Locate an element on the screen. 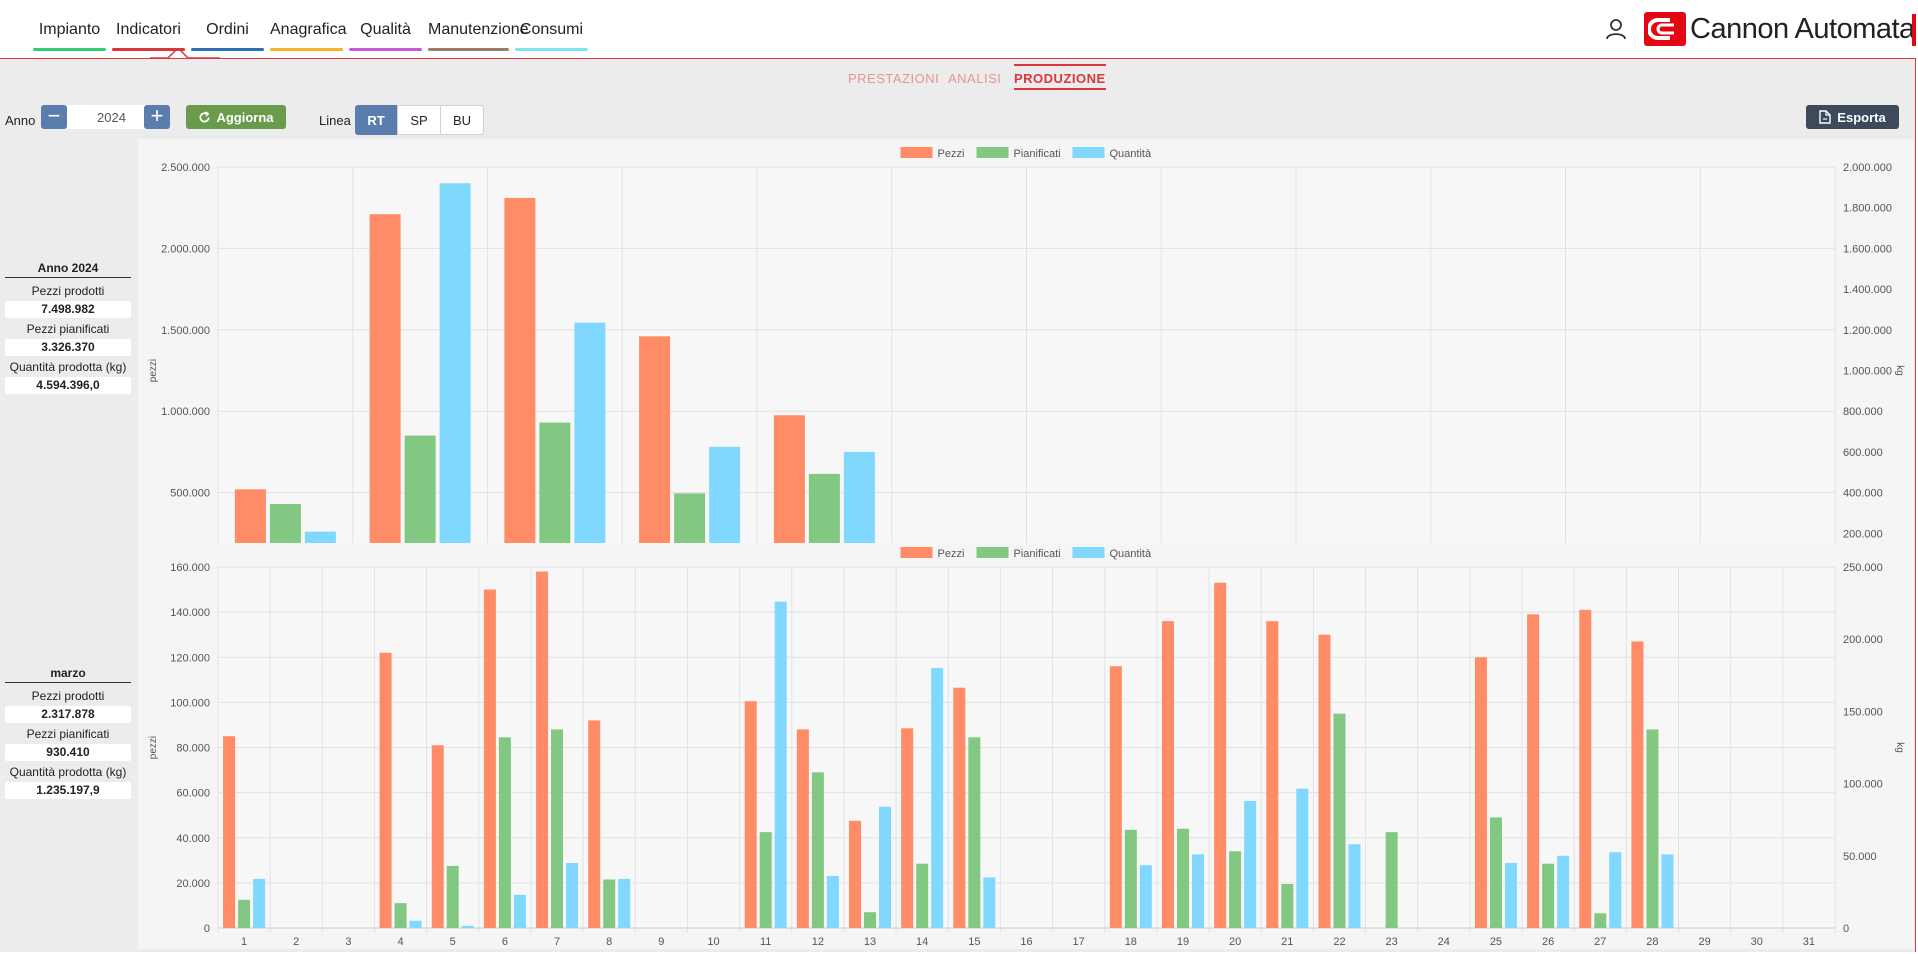  linea-rt-button: RT is located at coordinates (376, 120).